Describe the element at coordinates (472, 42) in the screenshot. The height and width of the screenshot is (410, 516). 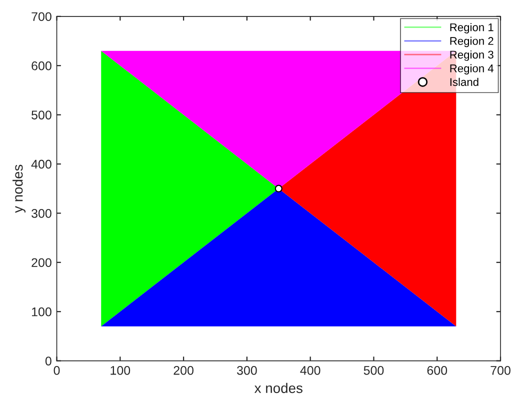
I see `legend-label: Region 2` at that location.